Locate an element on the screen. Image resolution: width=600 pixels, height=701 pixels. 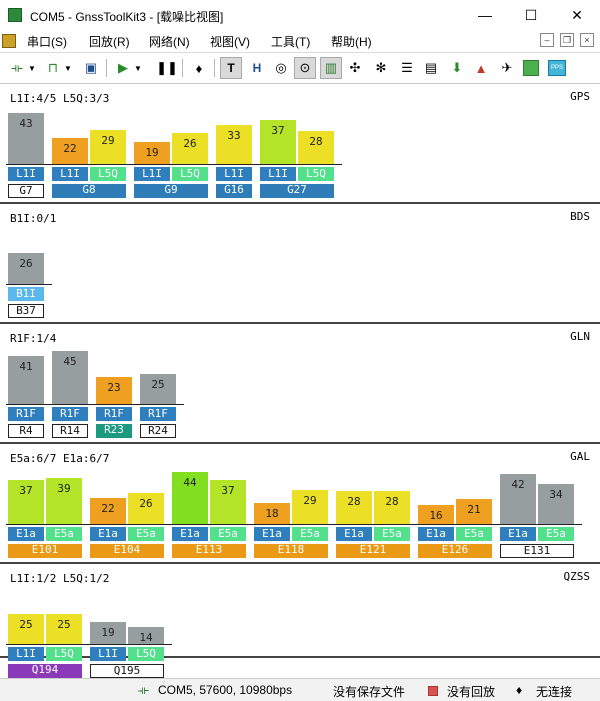
connect-dropdown-icon: ▼ is located at coordinates (32, 68).